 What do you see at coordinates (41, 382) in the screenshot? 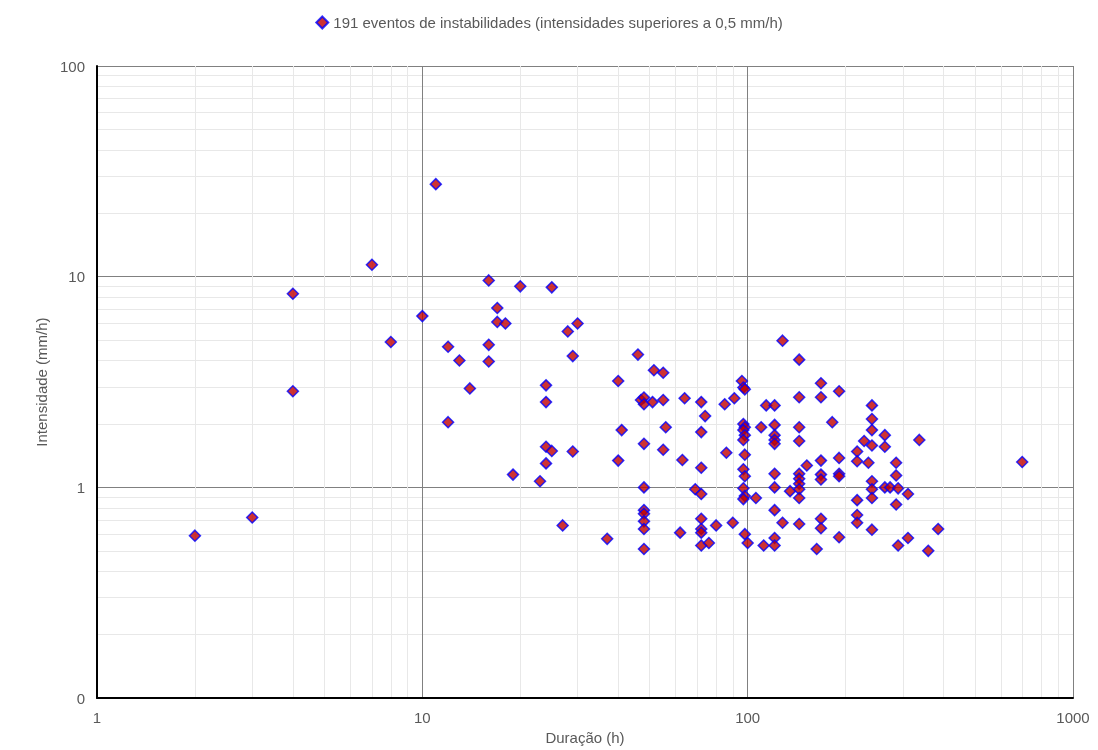
I see `y-axis-title: Intensidade (mm/h)` at bounding box center [41, 382].